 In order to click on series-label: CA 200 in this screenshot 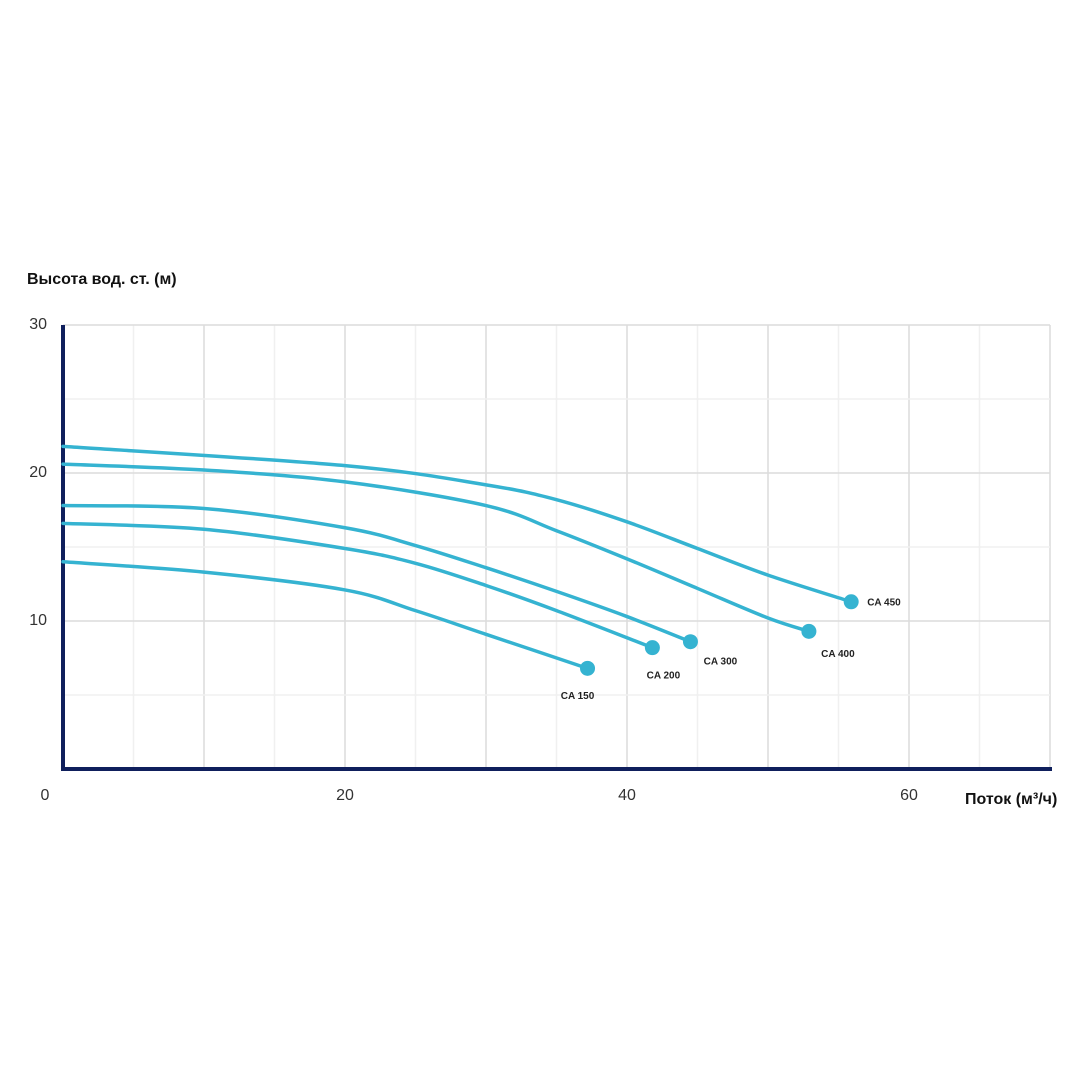, I will do `click(664, 675)`.